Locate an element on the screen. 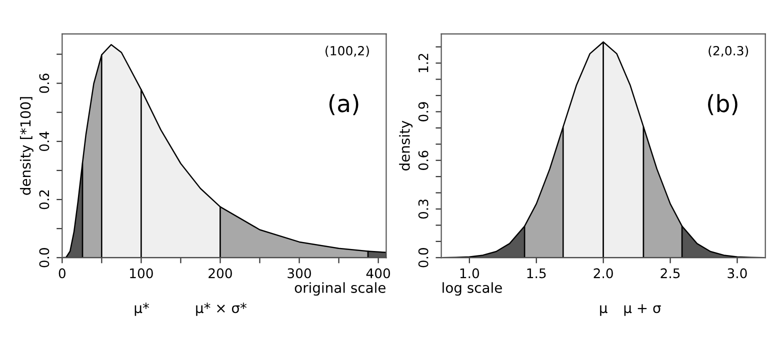  annotation: (2,0.3) is located at coordinates (728, 51).